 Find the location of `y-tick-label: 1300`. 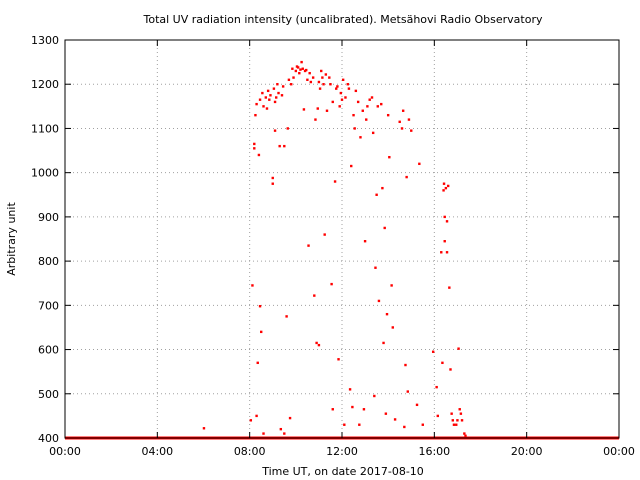

y-tick-label: 1300 is located at coordinates (45, 40).